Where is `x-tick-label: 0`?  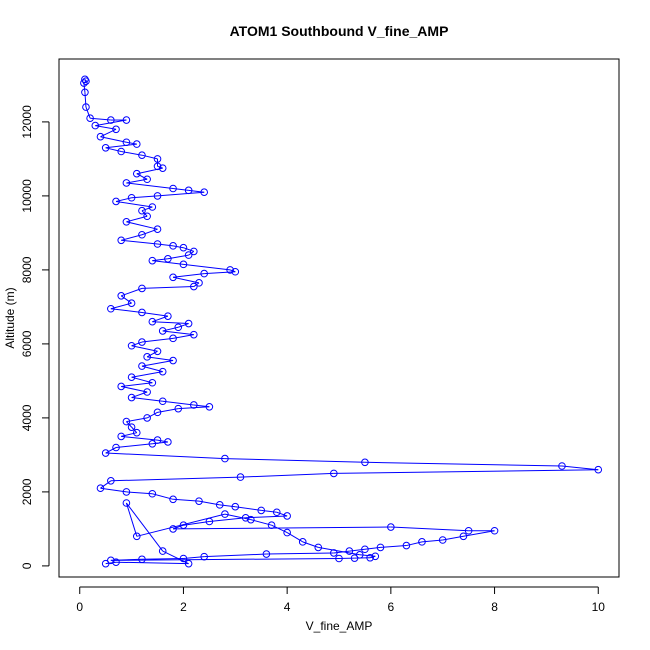 x-tick-label: 0 is located at coordinates (79, 607).